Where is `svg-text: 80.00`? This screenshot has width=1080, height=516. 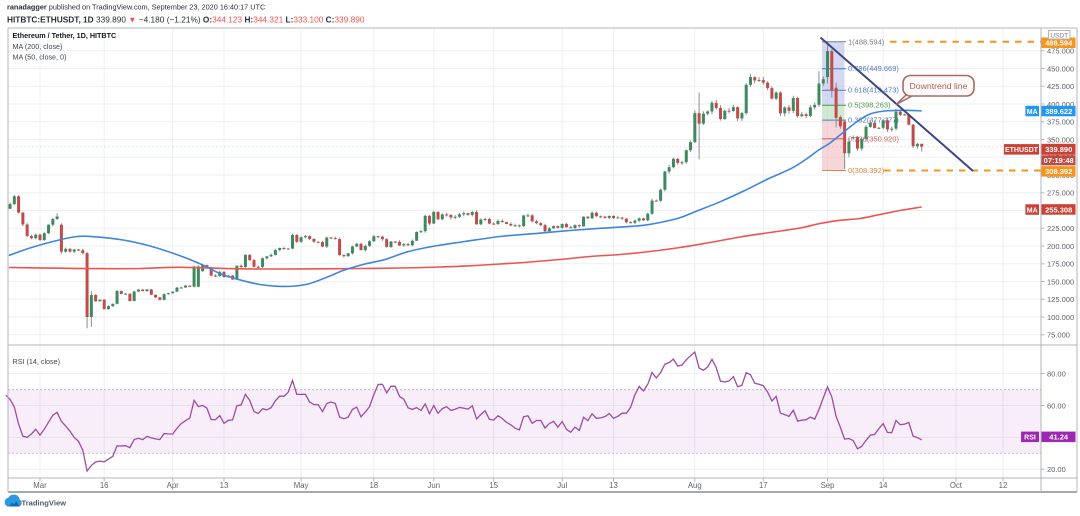 svg-text: 80.00 is located at coordinates (1056, 373).